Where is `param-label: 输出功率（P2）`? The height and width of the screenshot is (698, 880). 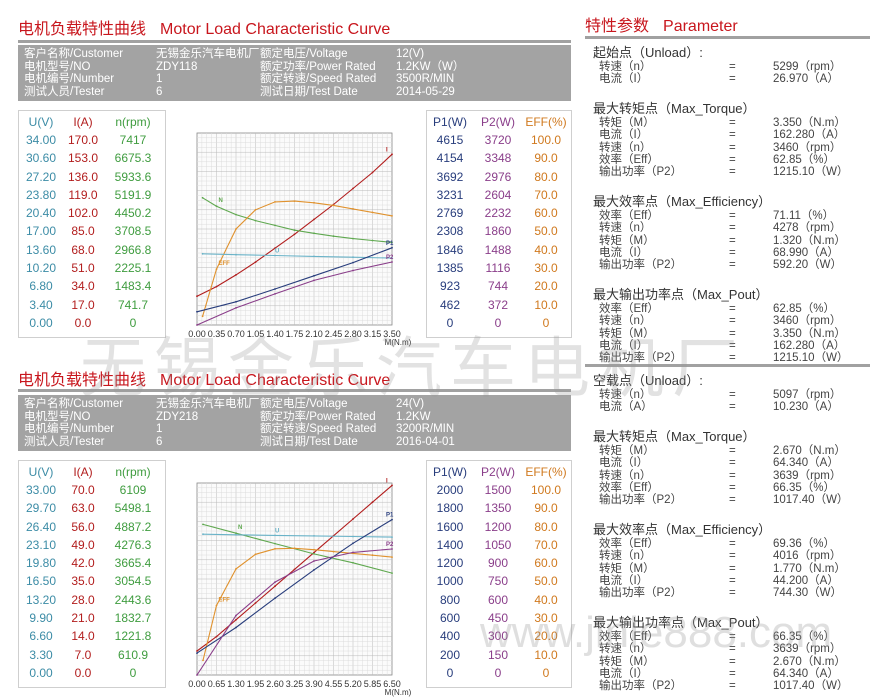 param-label: 输出功率（P2） is located at coordinates (641, 593).